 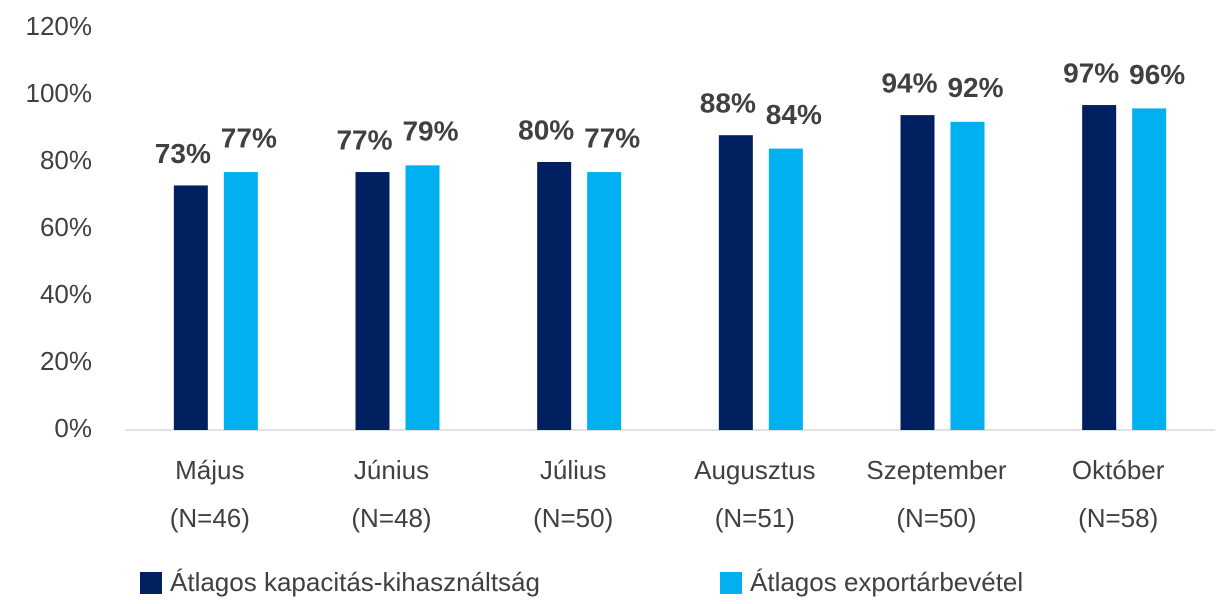 I want to click on data-label: 92%, so click(x=975, y=87).